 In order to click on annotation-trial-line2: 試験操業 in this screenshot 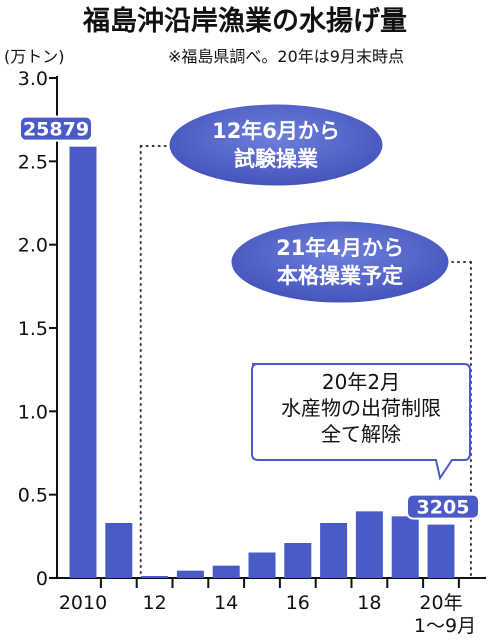, I will do `click(276, 159)`.